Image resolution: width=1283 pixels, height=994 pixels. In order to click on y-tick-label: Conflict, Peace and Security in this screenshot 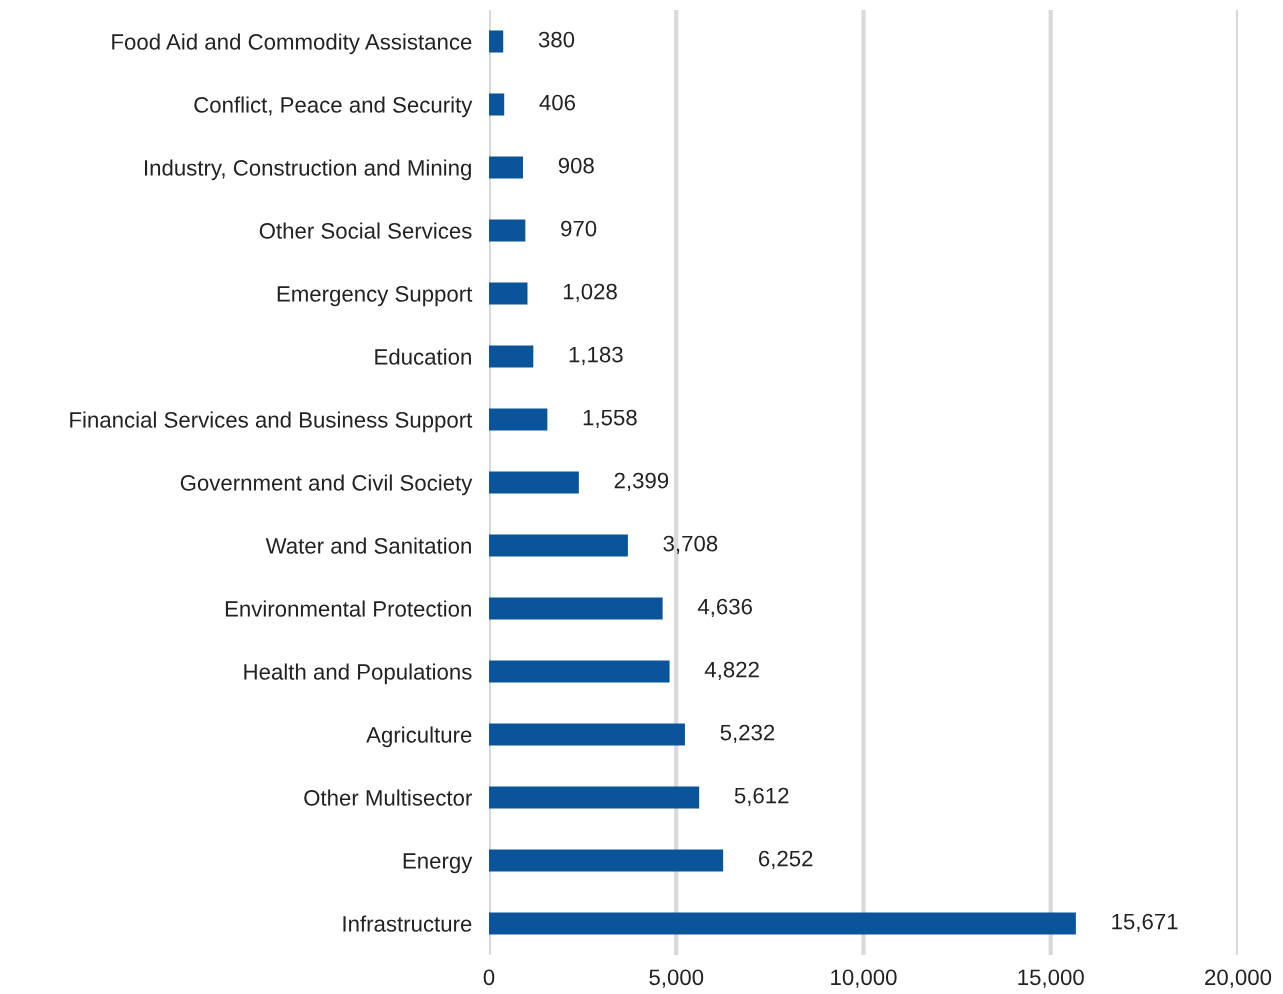, I will do `click(333, 107)`.